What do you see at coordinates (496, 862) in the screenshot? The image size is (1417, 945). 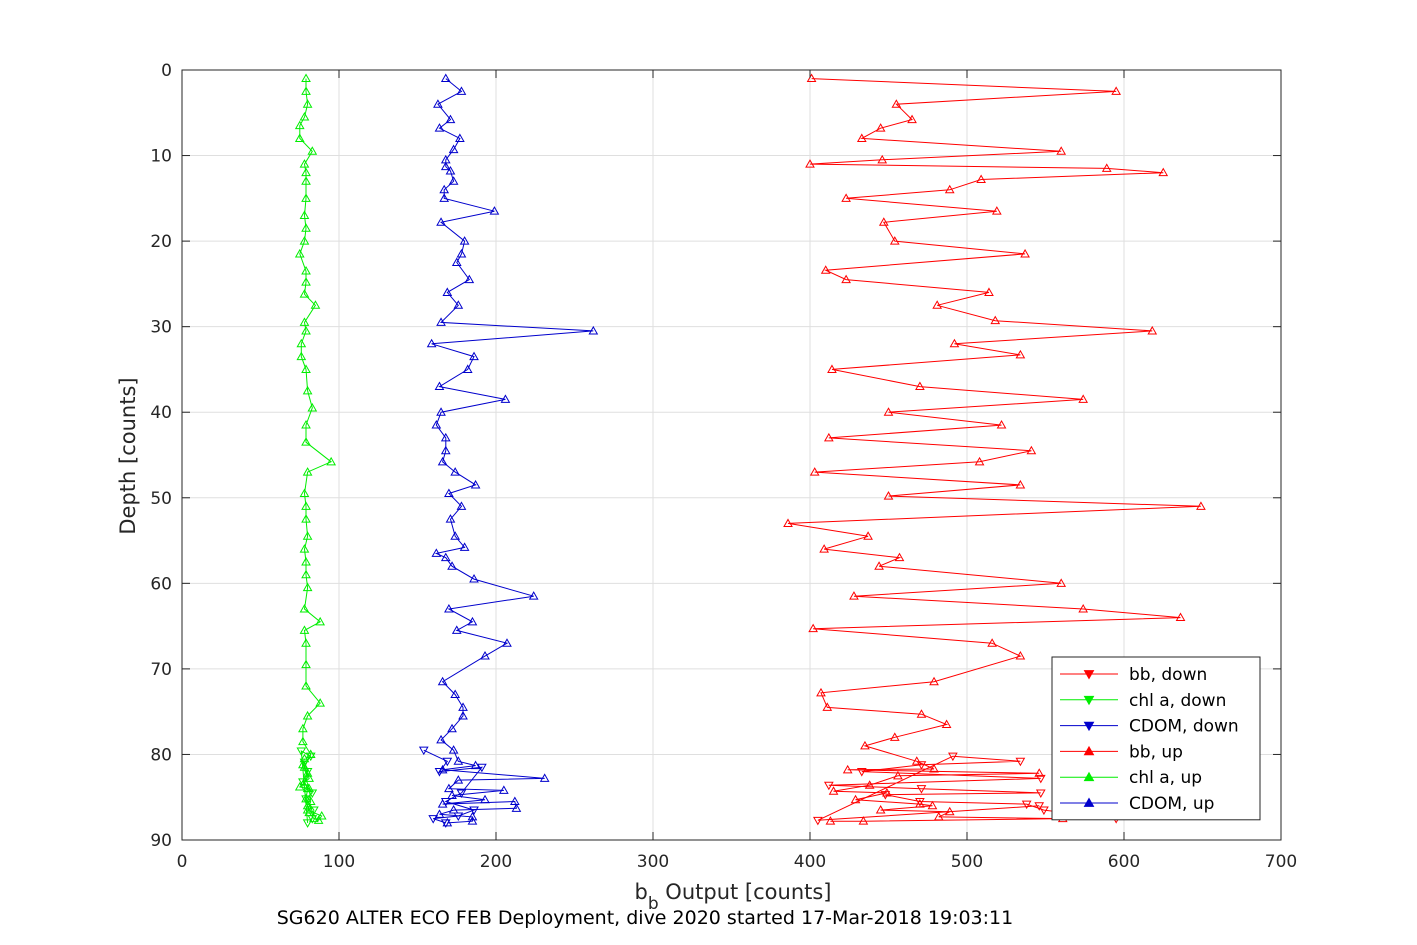 I see `x-tick-label: 200` at bounding box center [496, 862].